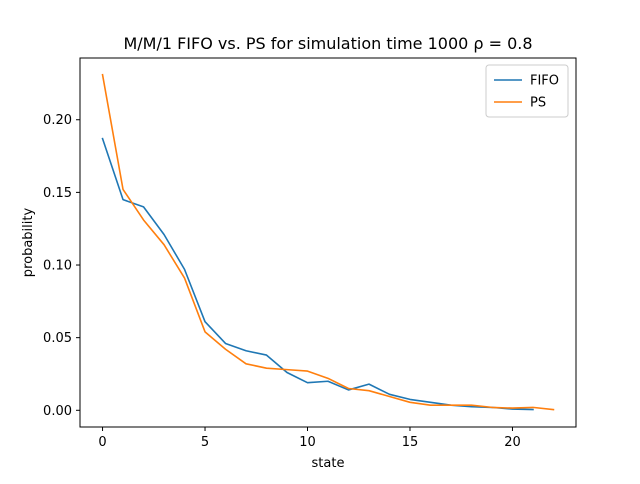 The width and height of the screenshot is (640, 484). I want to click on x-axis: 0 5 10 15 20, so click(309, 438).